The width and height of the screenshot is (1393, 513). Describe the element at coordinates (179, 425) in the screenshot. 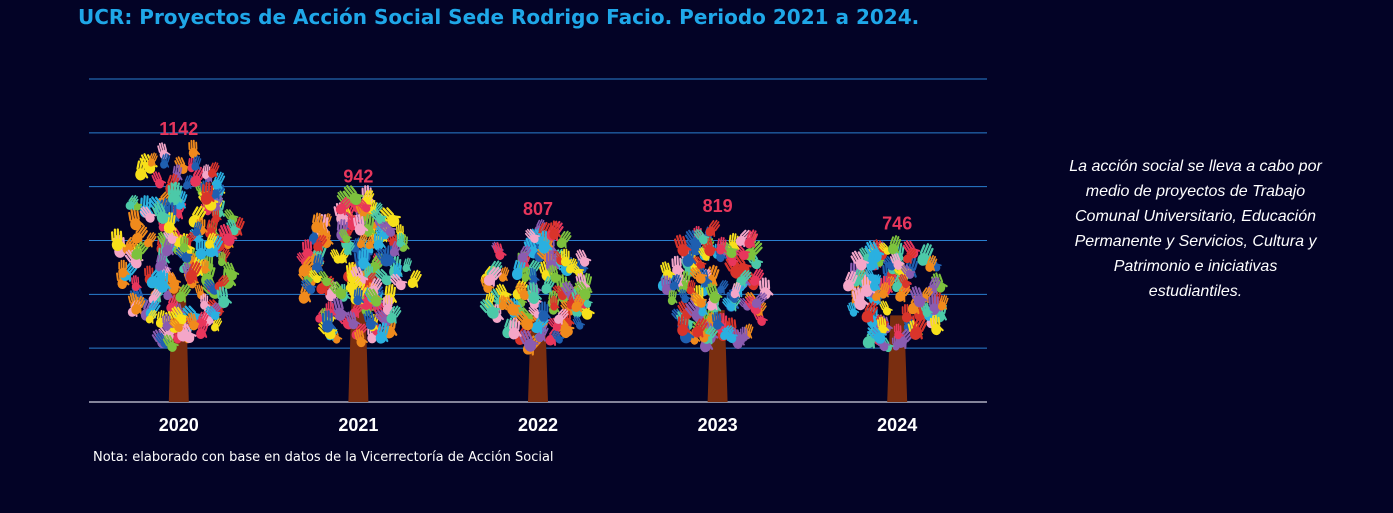

I see `x-tick-label: 2020` at that location.